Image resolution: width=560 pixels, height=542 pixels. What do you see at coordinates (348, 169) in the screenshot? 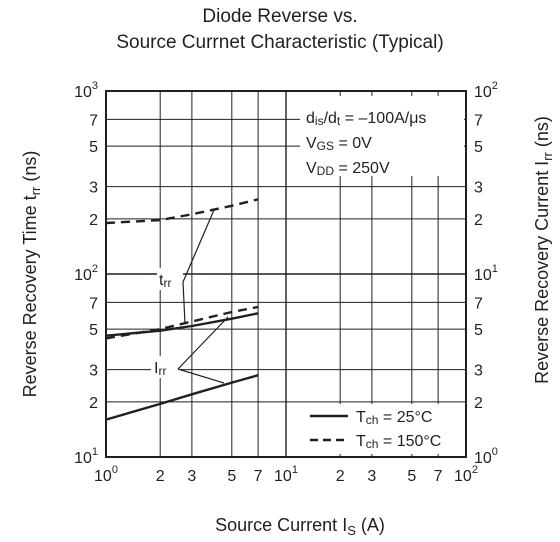
I see `condition-line-3: VDD = 250V` at bounding box center [348, 169].